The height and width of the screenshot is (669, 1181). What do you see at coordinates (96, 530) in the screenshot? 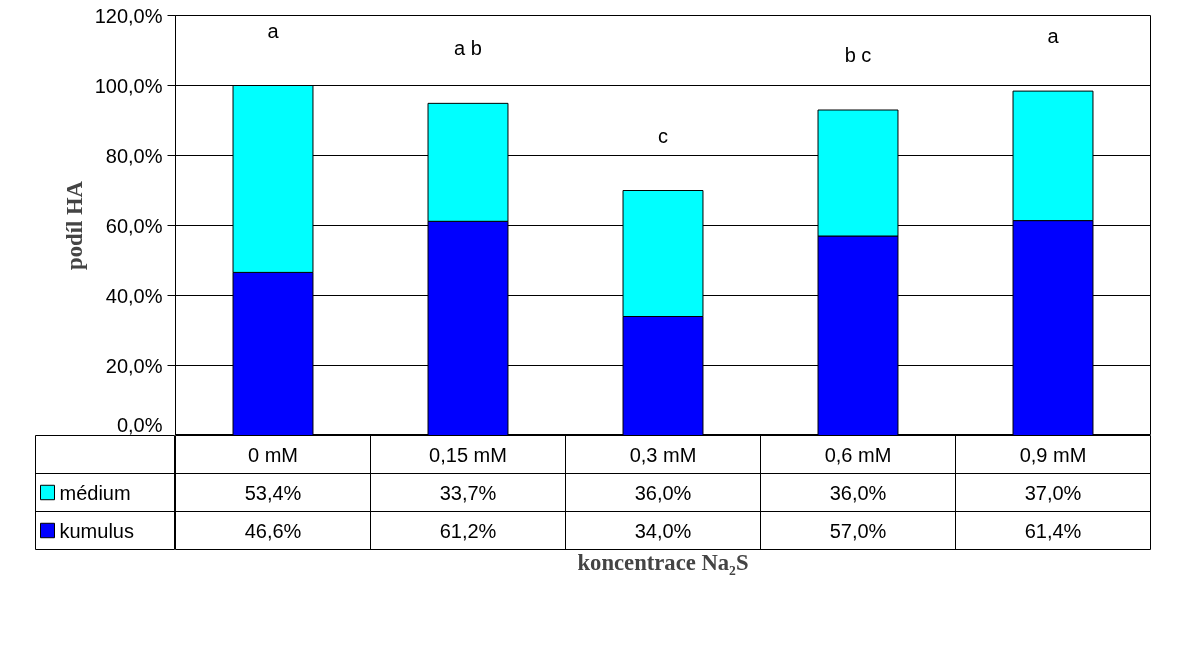
I see `legend-label: kumulus` at bounding box center [96, 530].